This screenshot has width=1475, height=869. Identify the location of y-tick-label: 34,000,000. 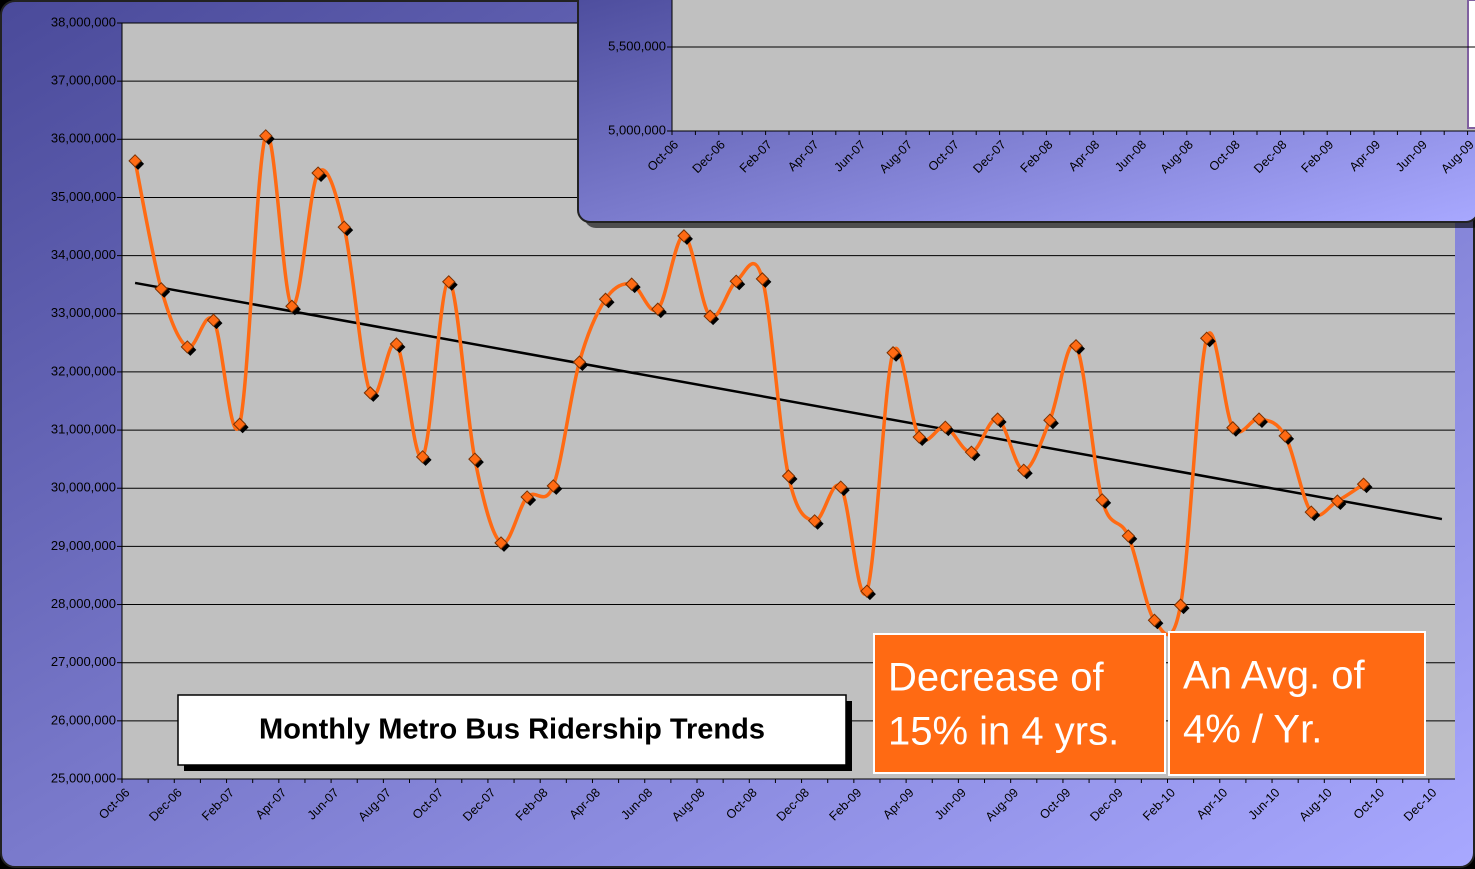
(83, 254).